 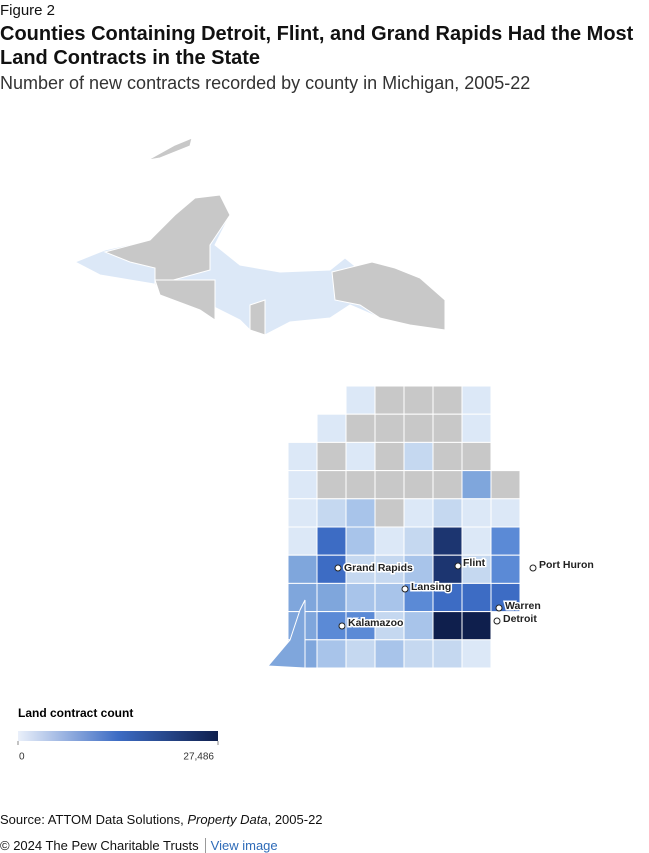 What do you see at coordinates (227, 819) in the screenshot?
I see `source-italic: Property Data` at bounding box center [227, 819].